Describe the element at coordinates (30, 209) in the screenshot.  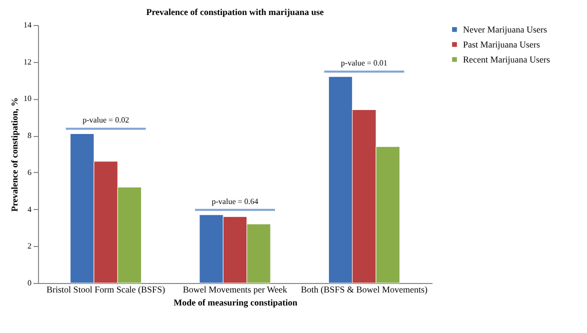
I see `y-tick-label: 4` at that location.